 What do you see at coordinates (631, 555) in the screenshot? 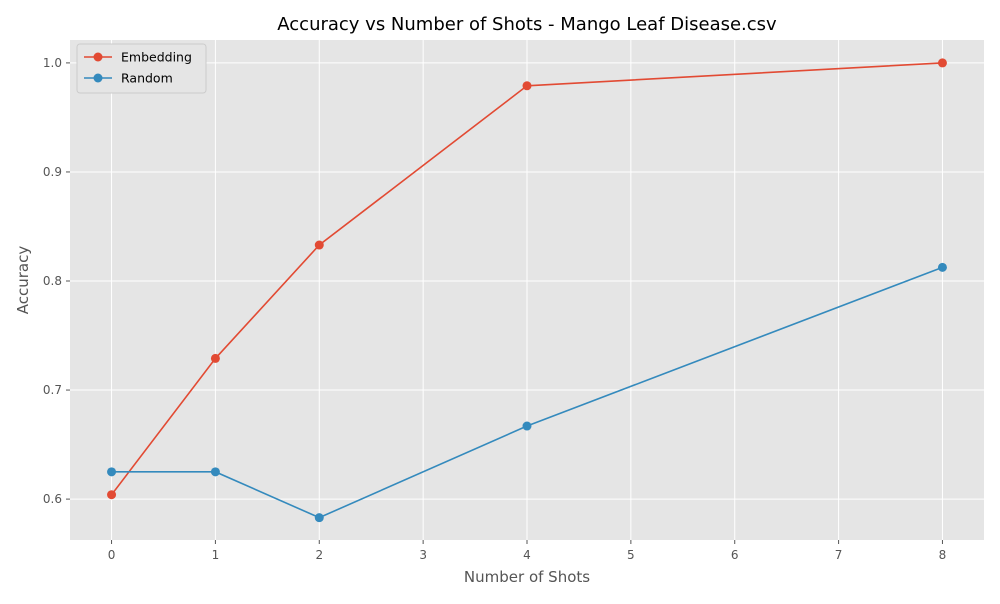
I see `x-tick-label: 5` at bounding box center [631, 555].